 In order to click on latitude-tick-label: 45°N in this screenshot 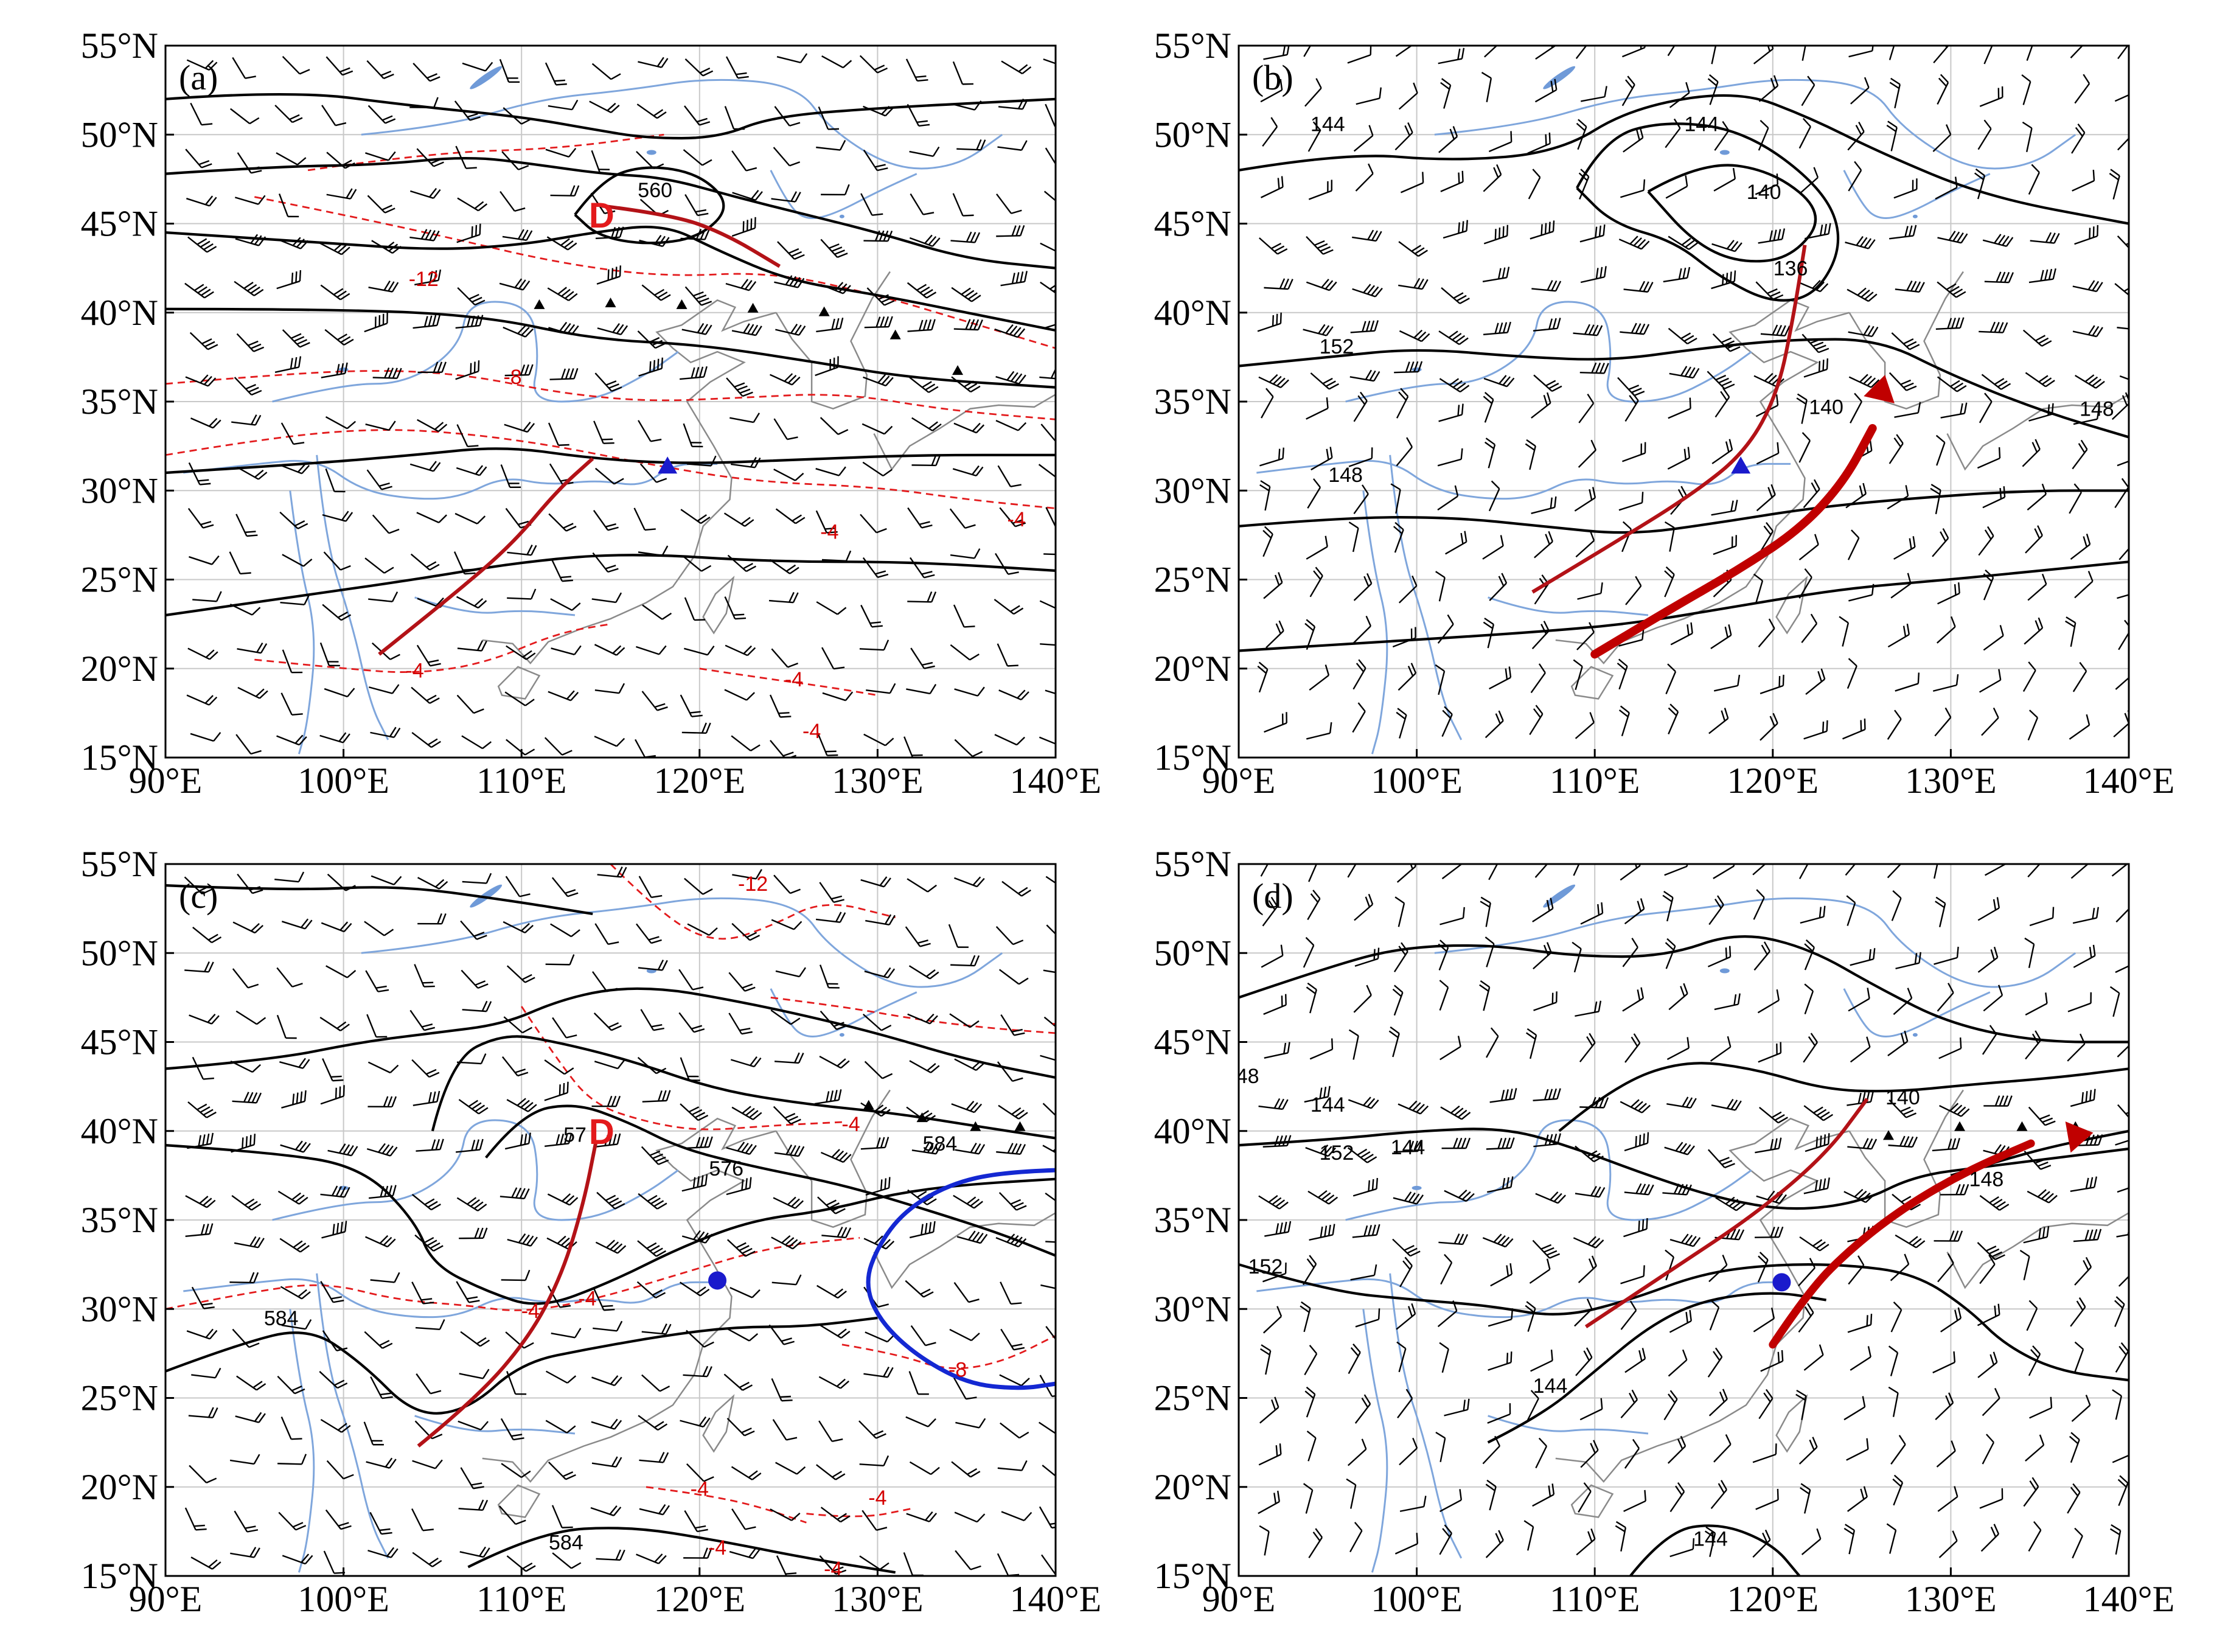, I will do `click(1192, 1042)`.